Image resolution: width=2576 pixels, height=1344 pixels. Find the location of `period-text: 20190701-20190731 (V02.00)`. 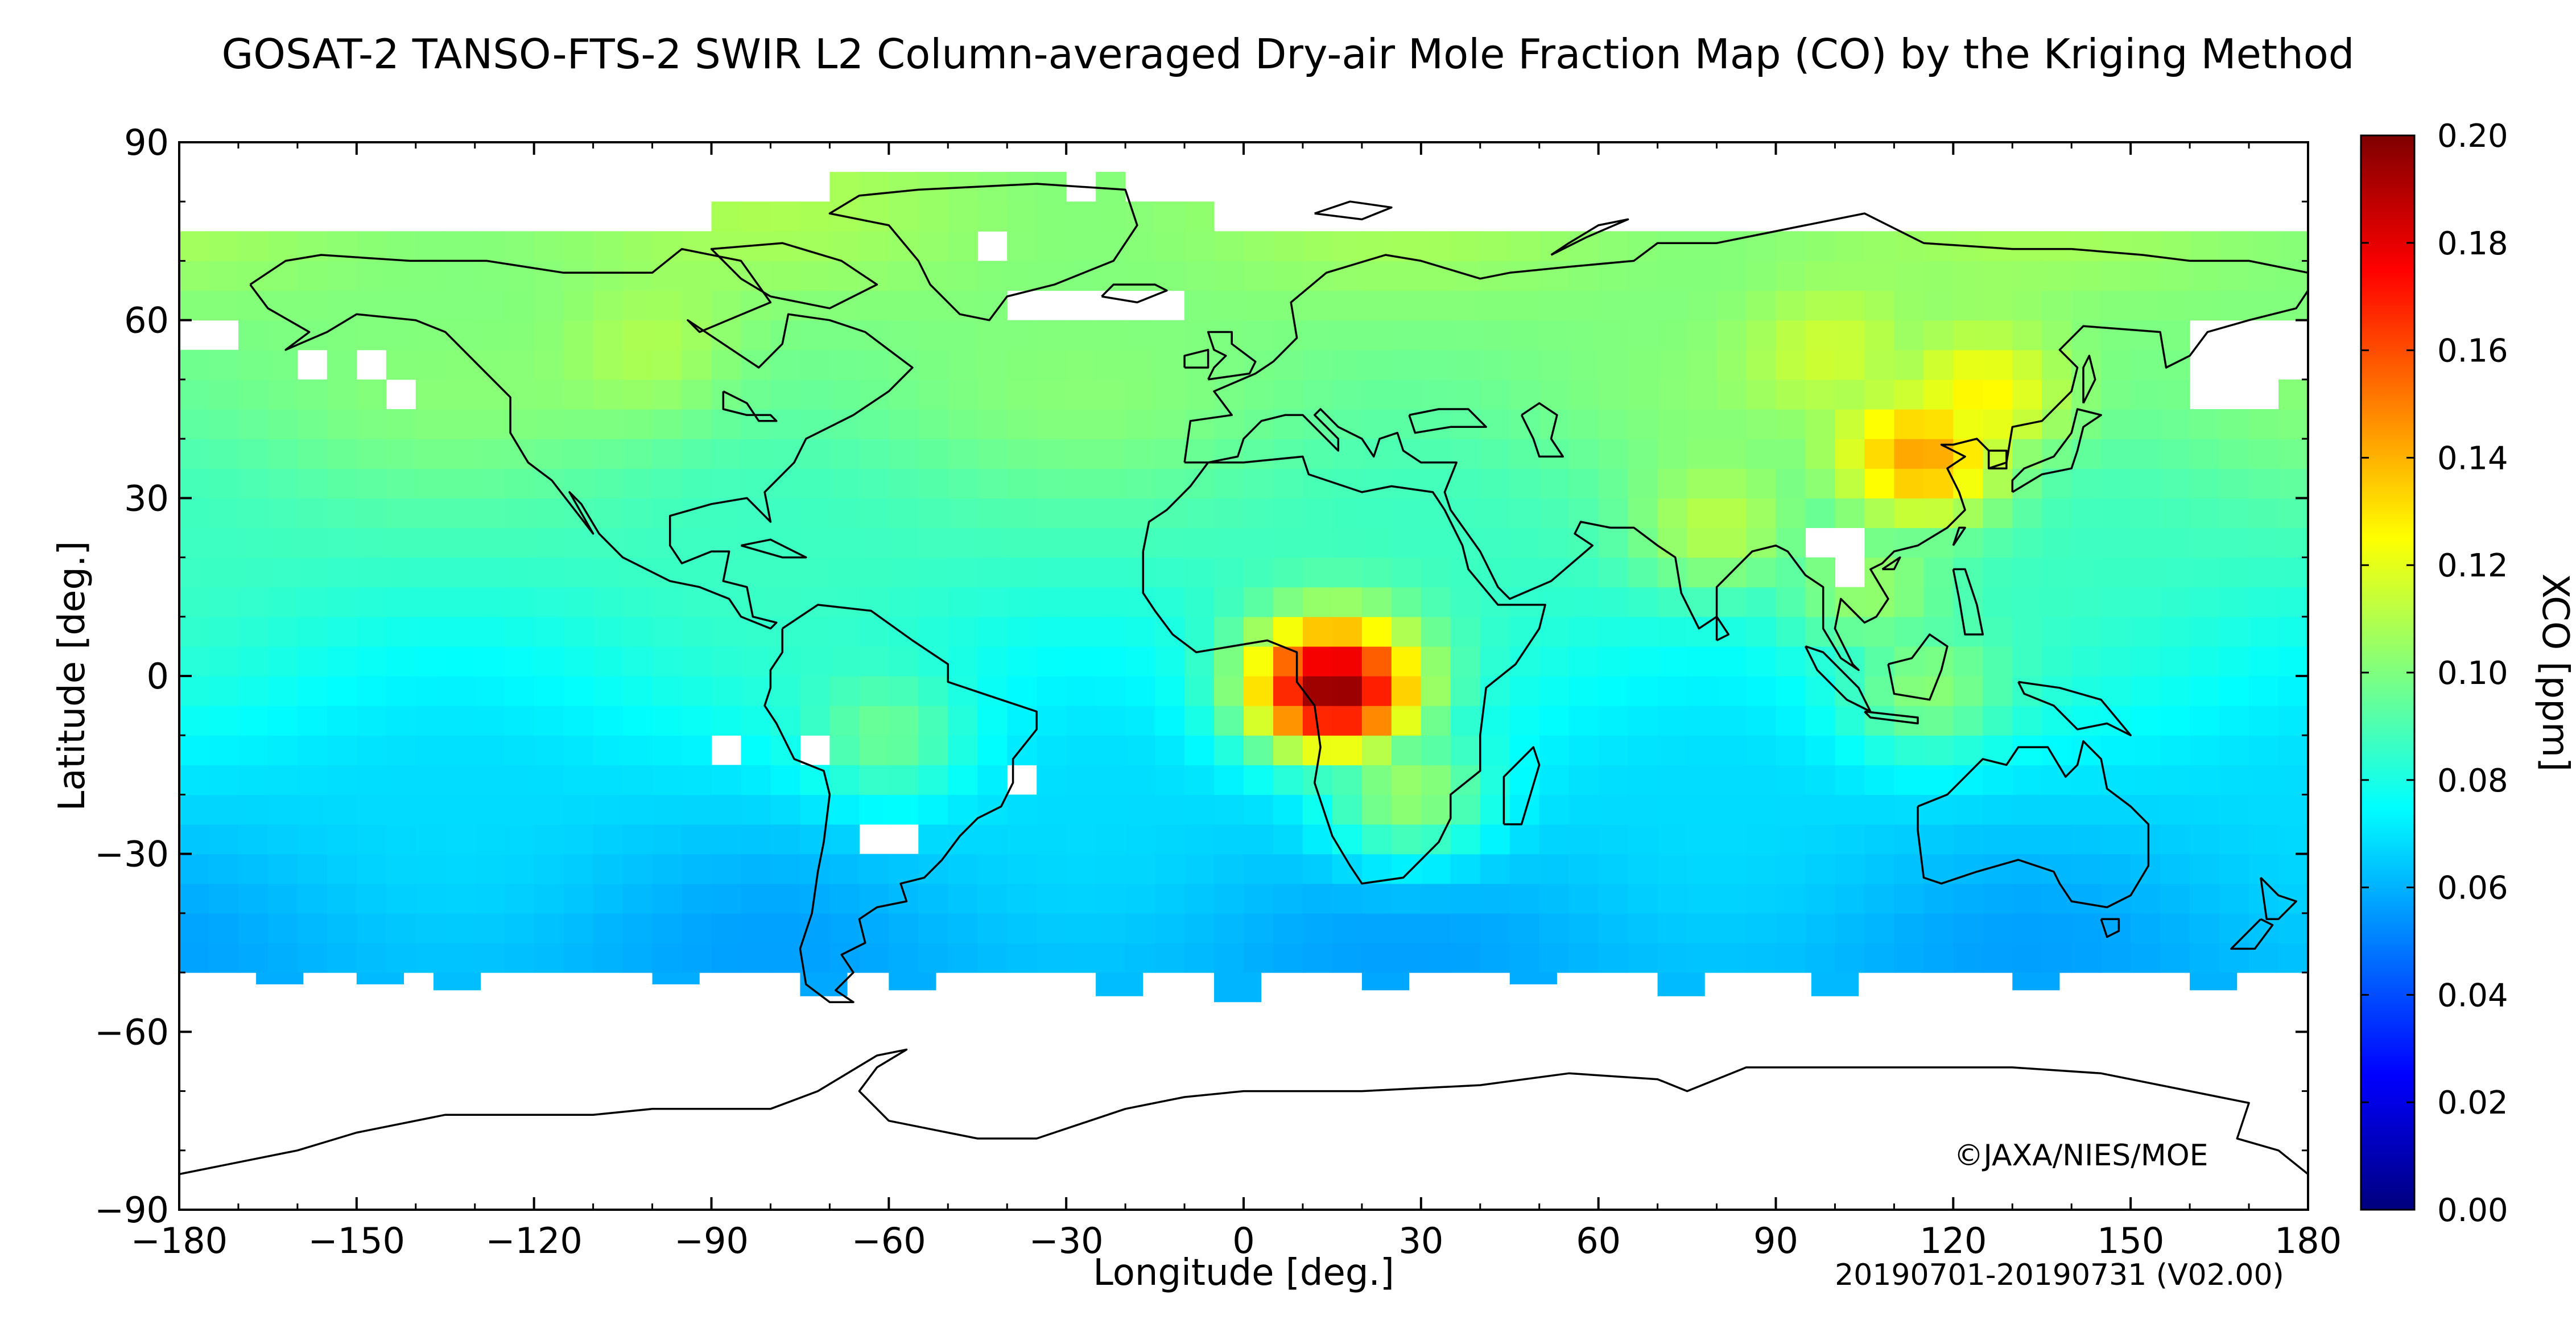

period-text: 20190701-20190731 (V02.00) is located at coordinates (2060, 1275).